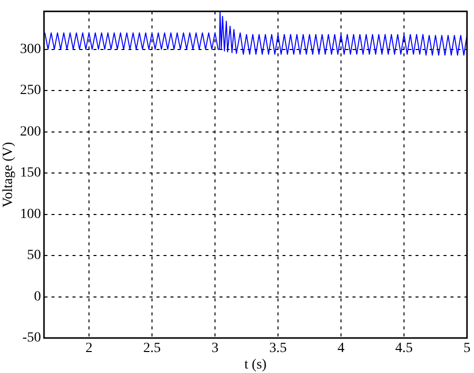  What do you see at coordinates (30, 214) in the screenshot?
I see `y-tick-label: 100` at bounding box center [30, 214].